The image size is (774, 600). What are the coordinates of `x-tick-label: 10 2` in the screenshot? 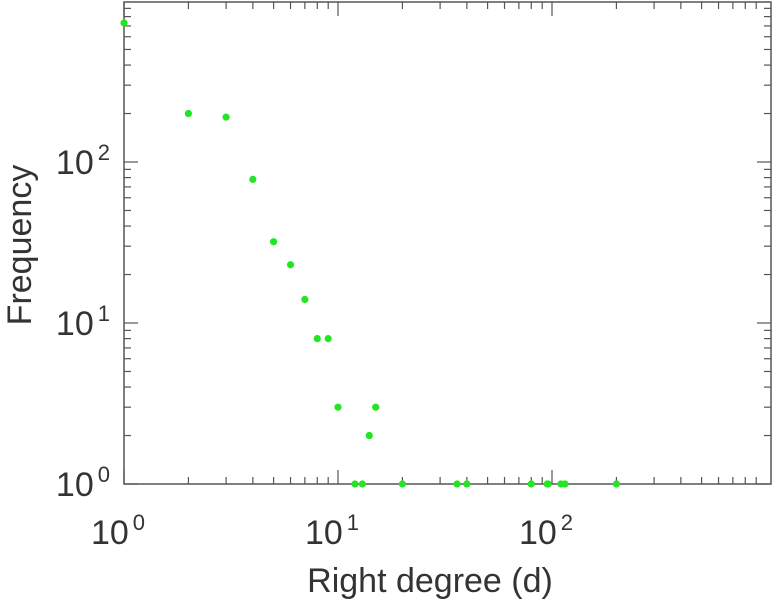 It's located at (546, 531).